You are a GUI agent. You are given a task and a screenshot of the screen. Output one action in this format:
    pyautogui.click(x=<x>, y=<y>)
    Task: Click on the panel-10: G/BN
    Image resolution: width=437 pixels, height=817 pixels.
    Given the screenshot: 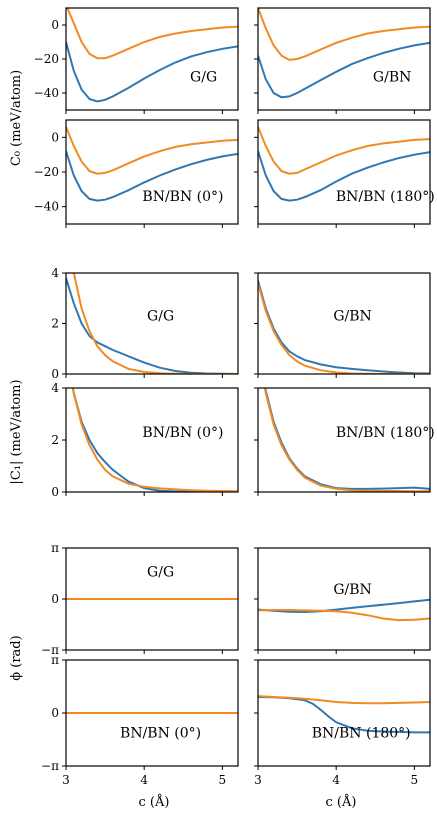 What is the action you would take?
    pyautogui.click(x=342, y=600)
    